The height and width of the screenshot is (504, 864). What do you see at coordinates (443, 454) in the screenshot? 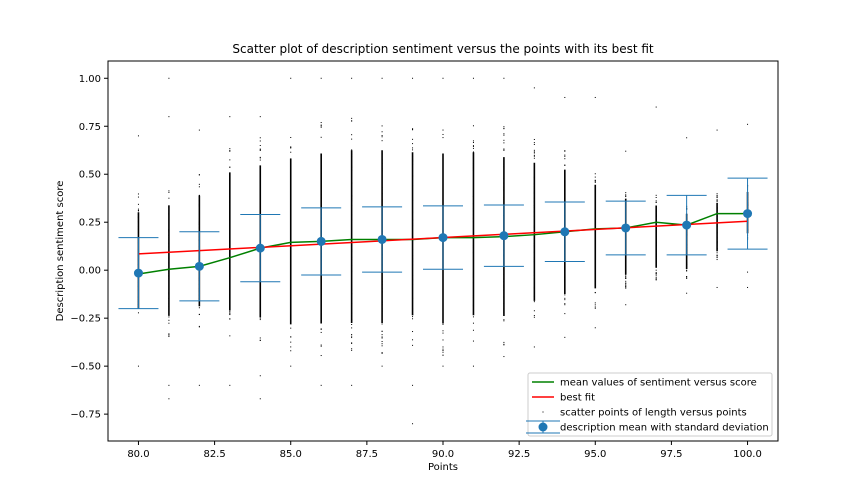
I see `x-tick-label: 90.0` at bounding box center [443, 454].